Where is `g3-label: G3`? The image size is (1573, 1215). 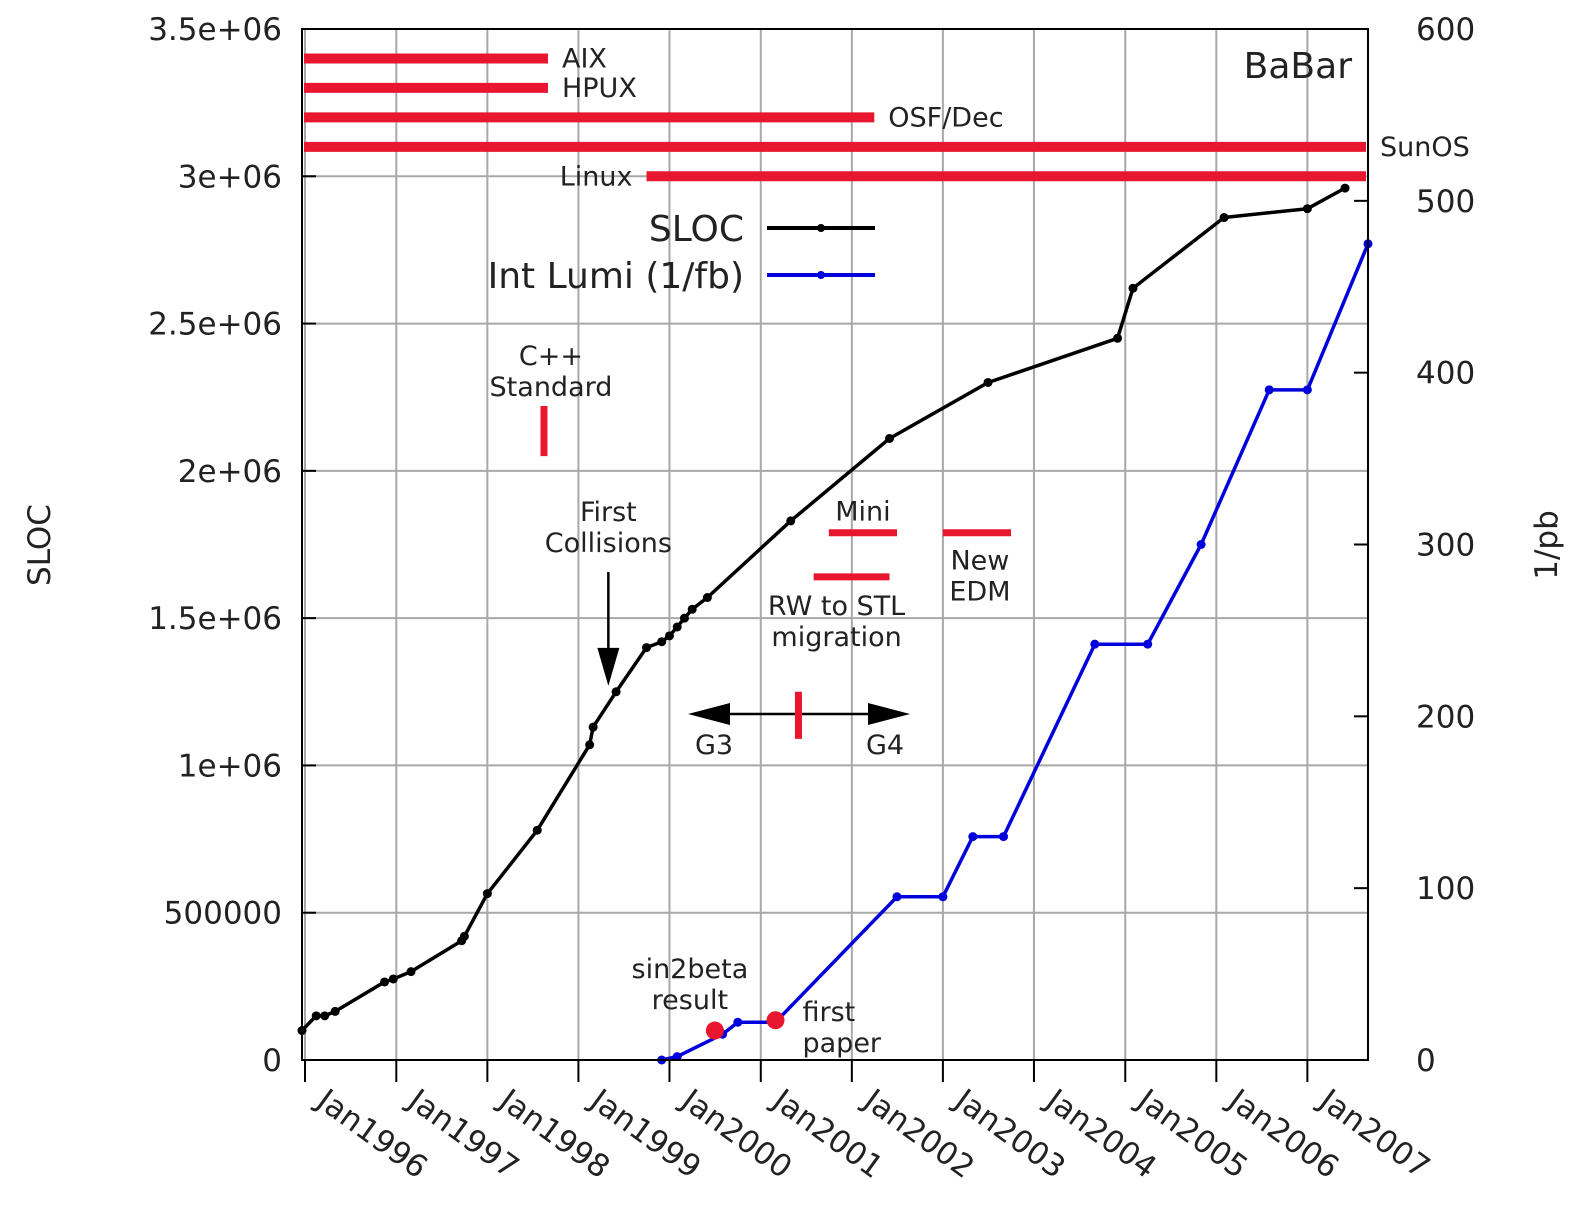
g3-label: G3 is located at coordinates (714, 745).